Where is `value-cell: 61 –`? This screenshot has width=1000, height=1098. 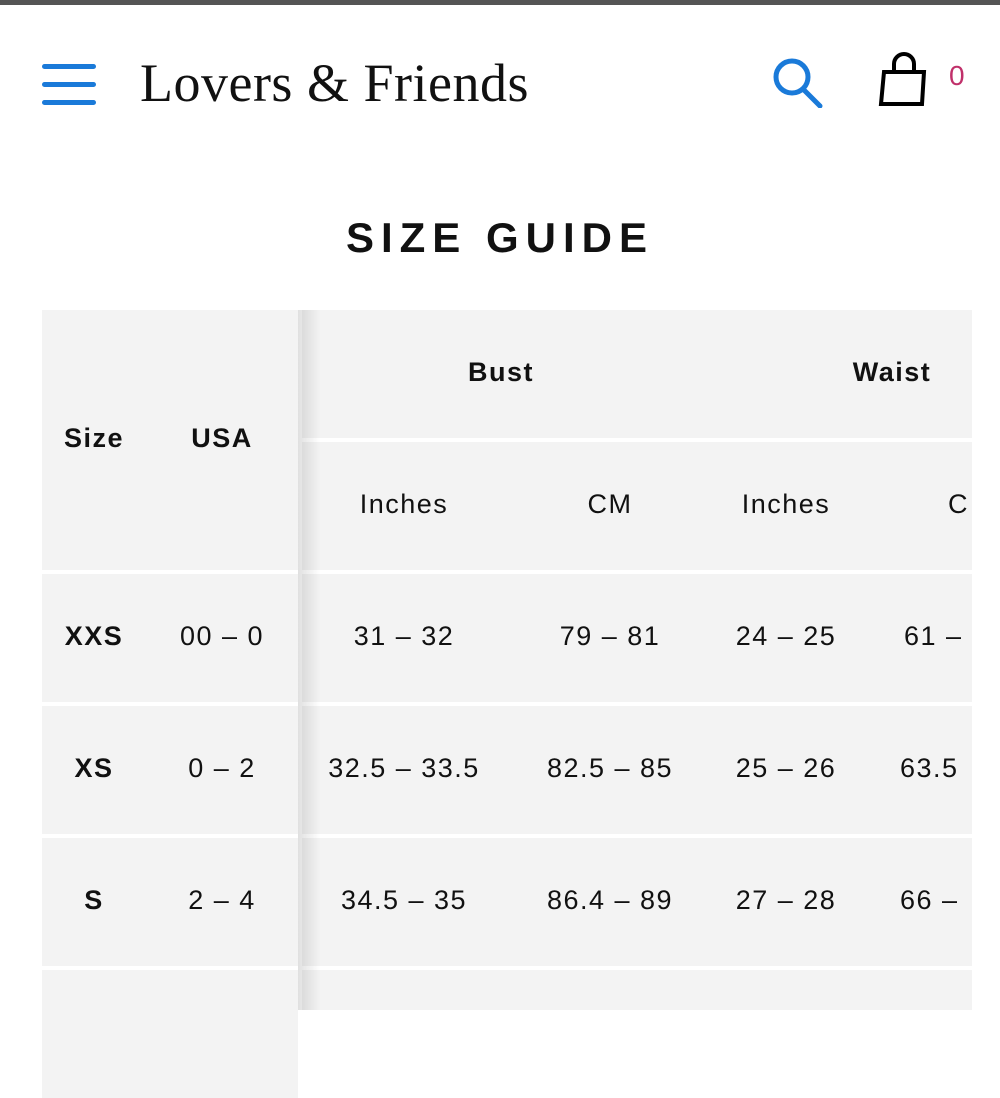
value-cell: 61 – is located at coordinates (933, 636).